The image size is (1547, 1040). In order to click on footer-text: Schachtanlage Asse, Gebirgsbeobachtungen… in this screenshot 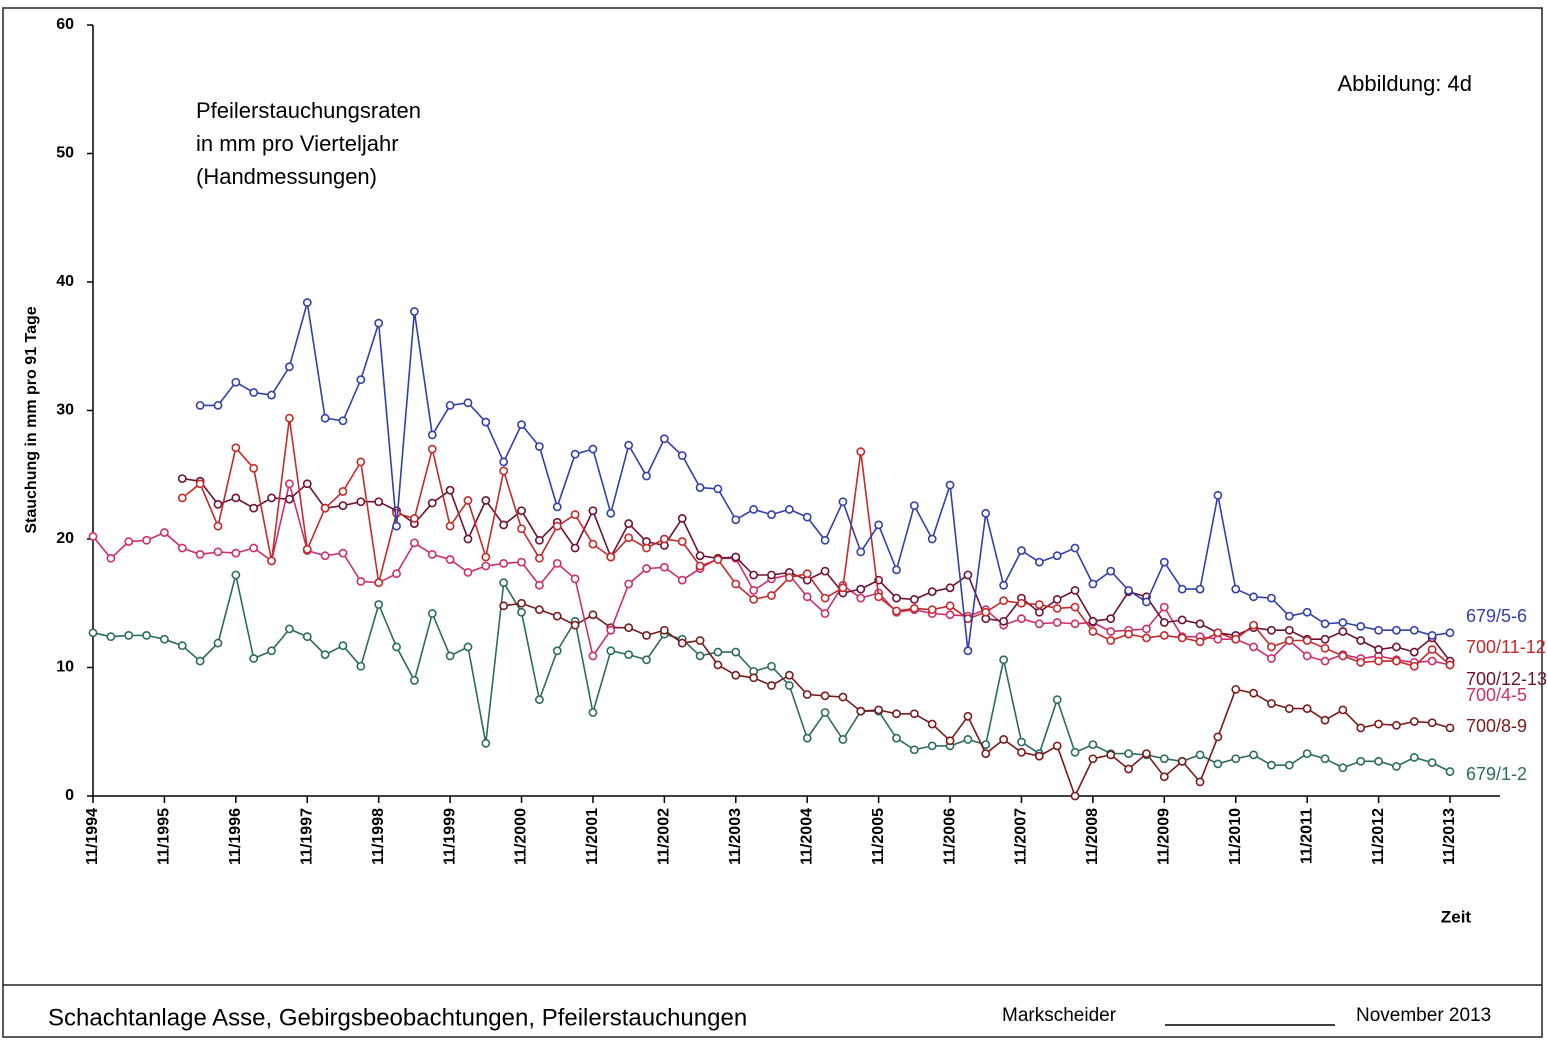, I will do `click(397, 1017)`.